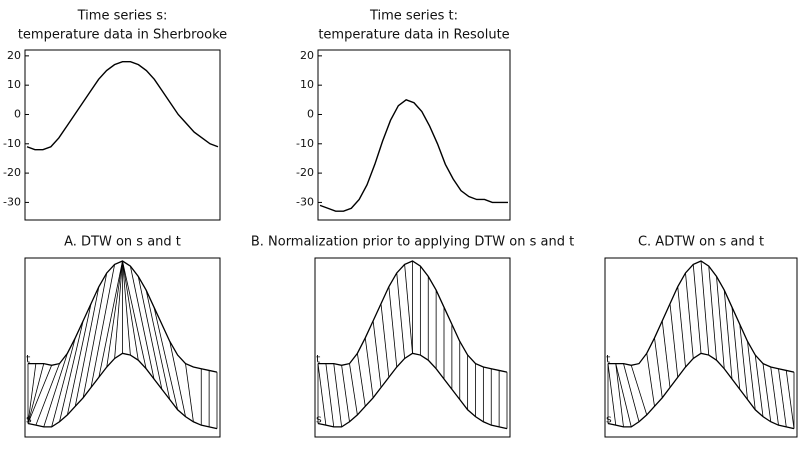 The height and width of the screenshot is (450, 800). I want to click on chart-subtitle: temperature data in Resolute, so click(413, 35).